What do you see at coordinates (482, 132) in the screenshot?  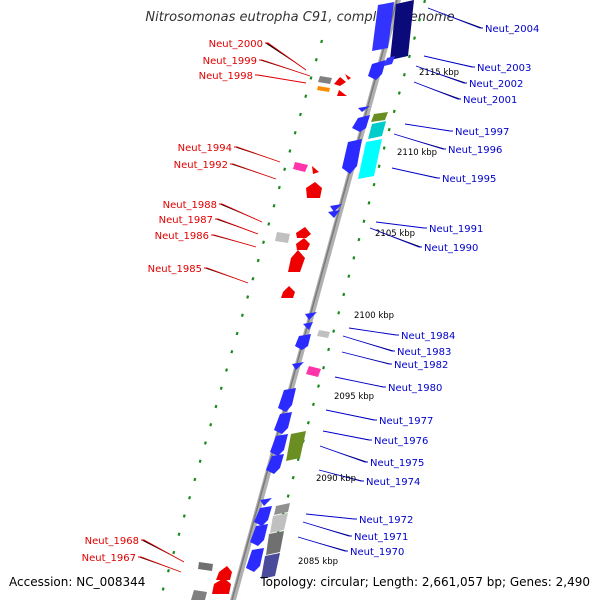 I see `gene-label: Neut_1997` at bounding box center [482, 132].